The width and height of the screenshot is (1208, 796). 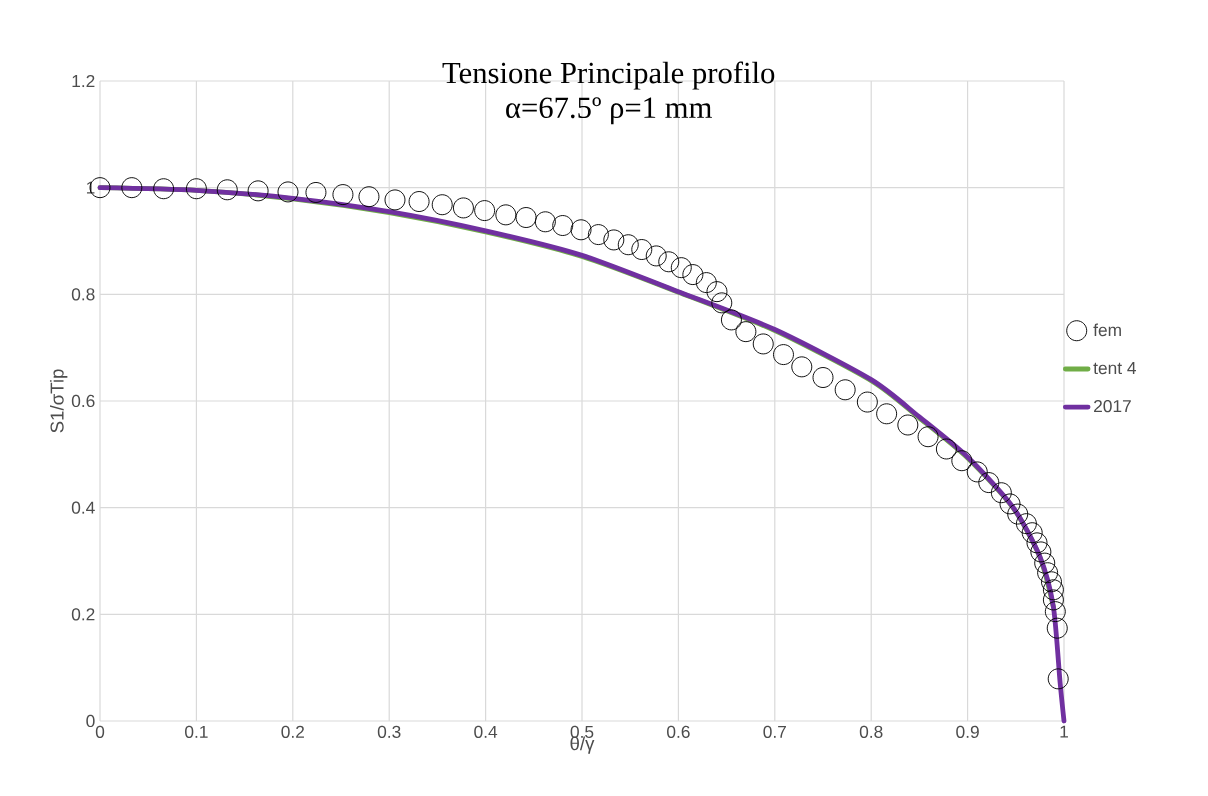 I want to click on y-axis-title: S1/σTip, so click(x=58, y=401).